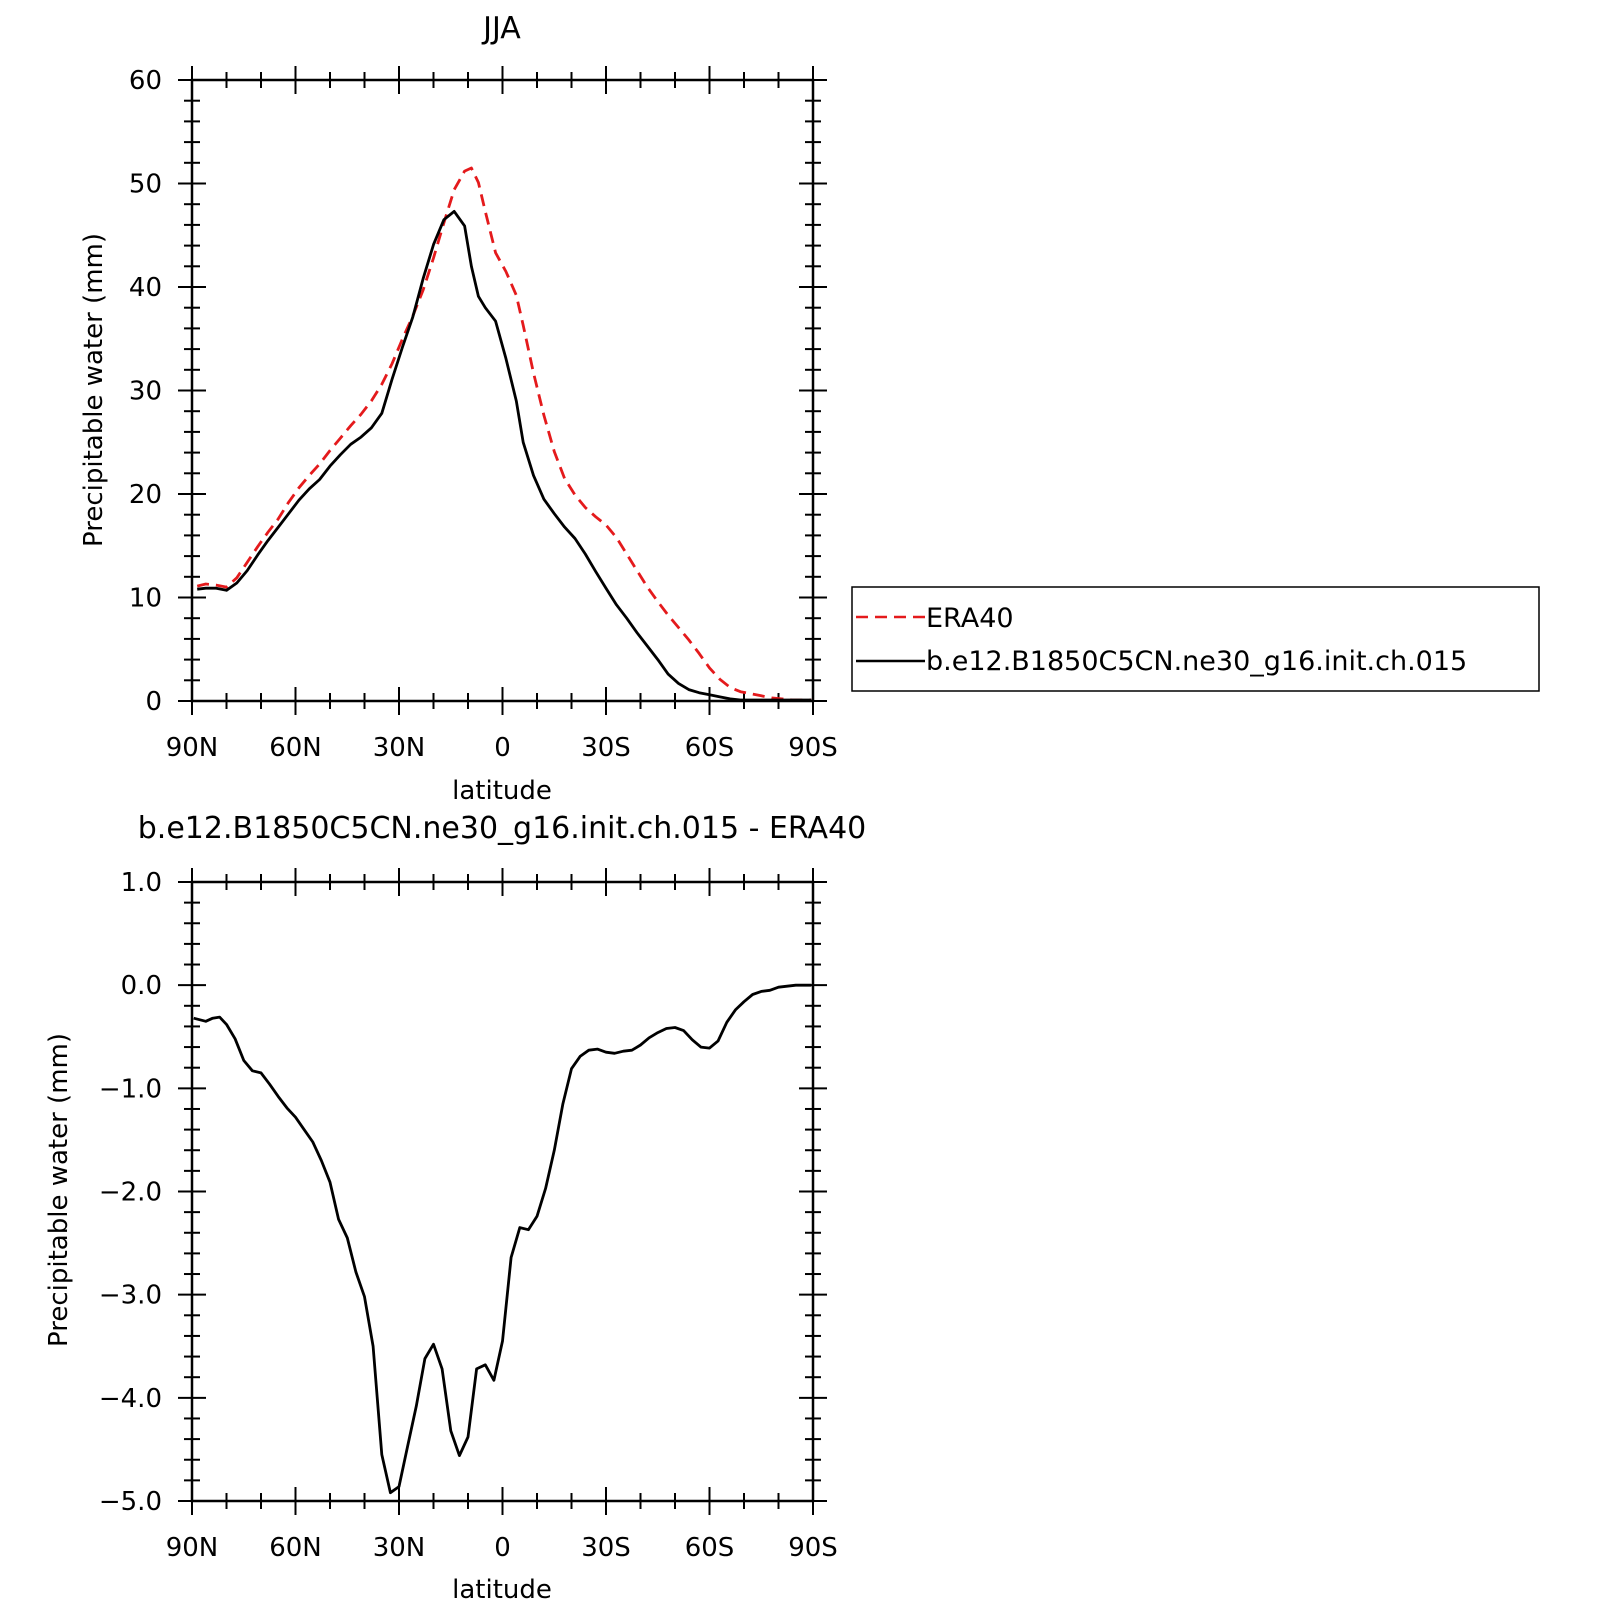 This screenshot has width=1603, height=1603. Describe the element at coordinates (145, 185) in the screenshot. I see `y-tick-label: 50` at that location.